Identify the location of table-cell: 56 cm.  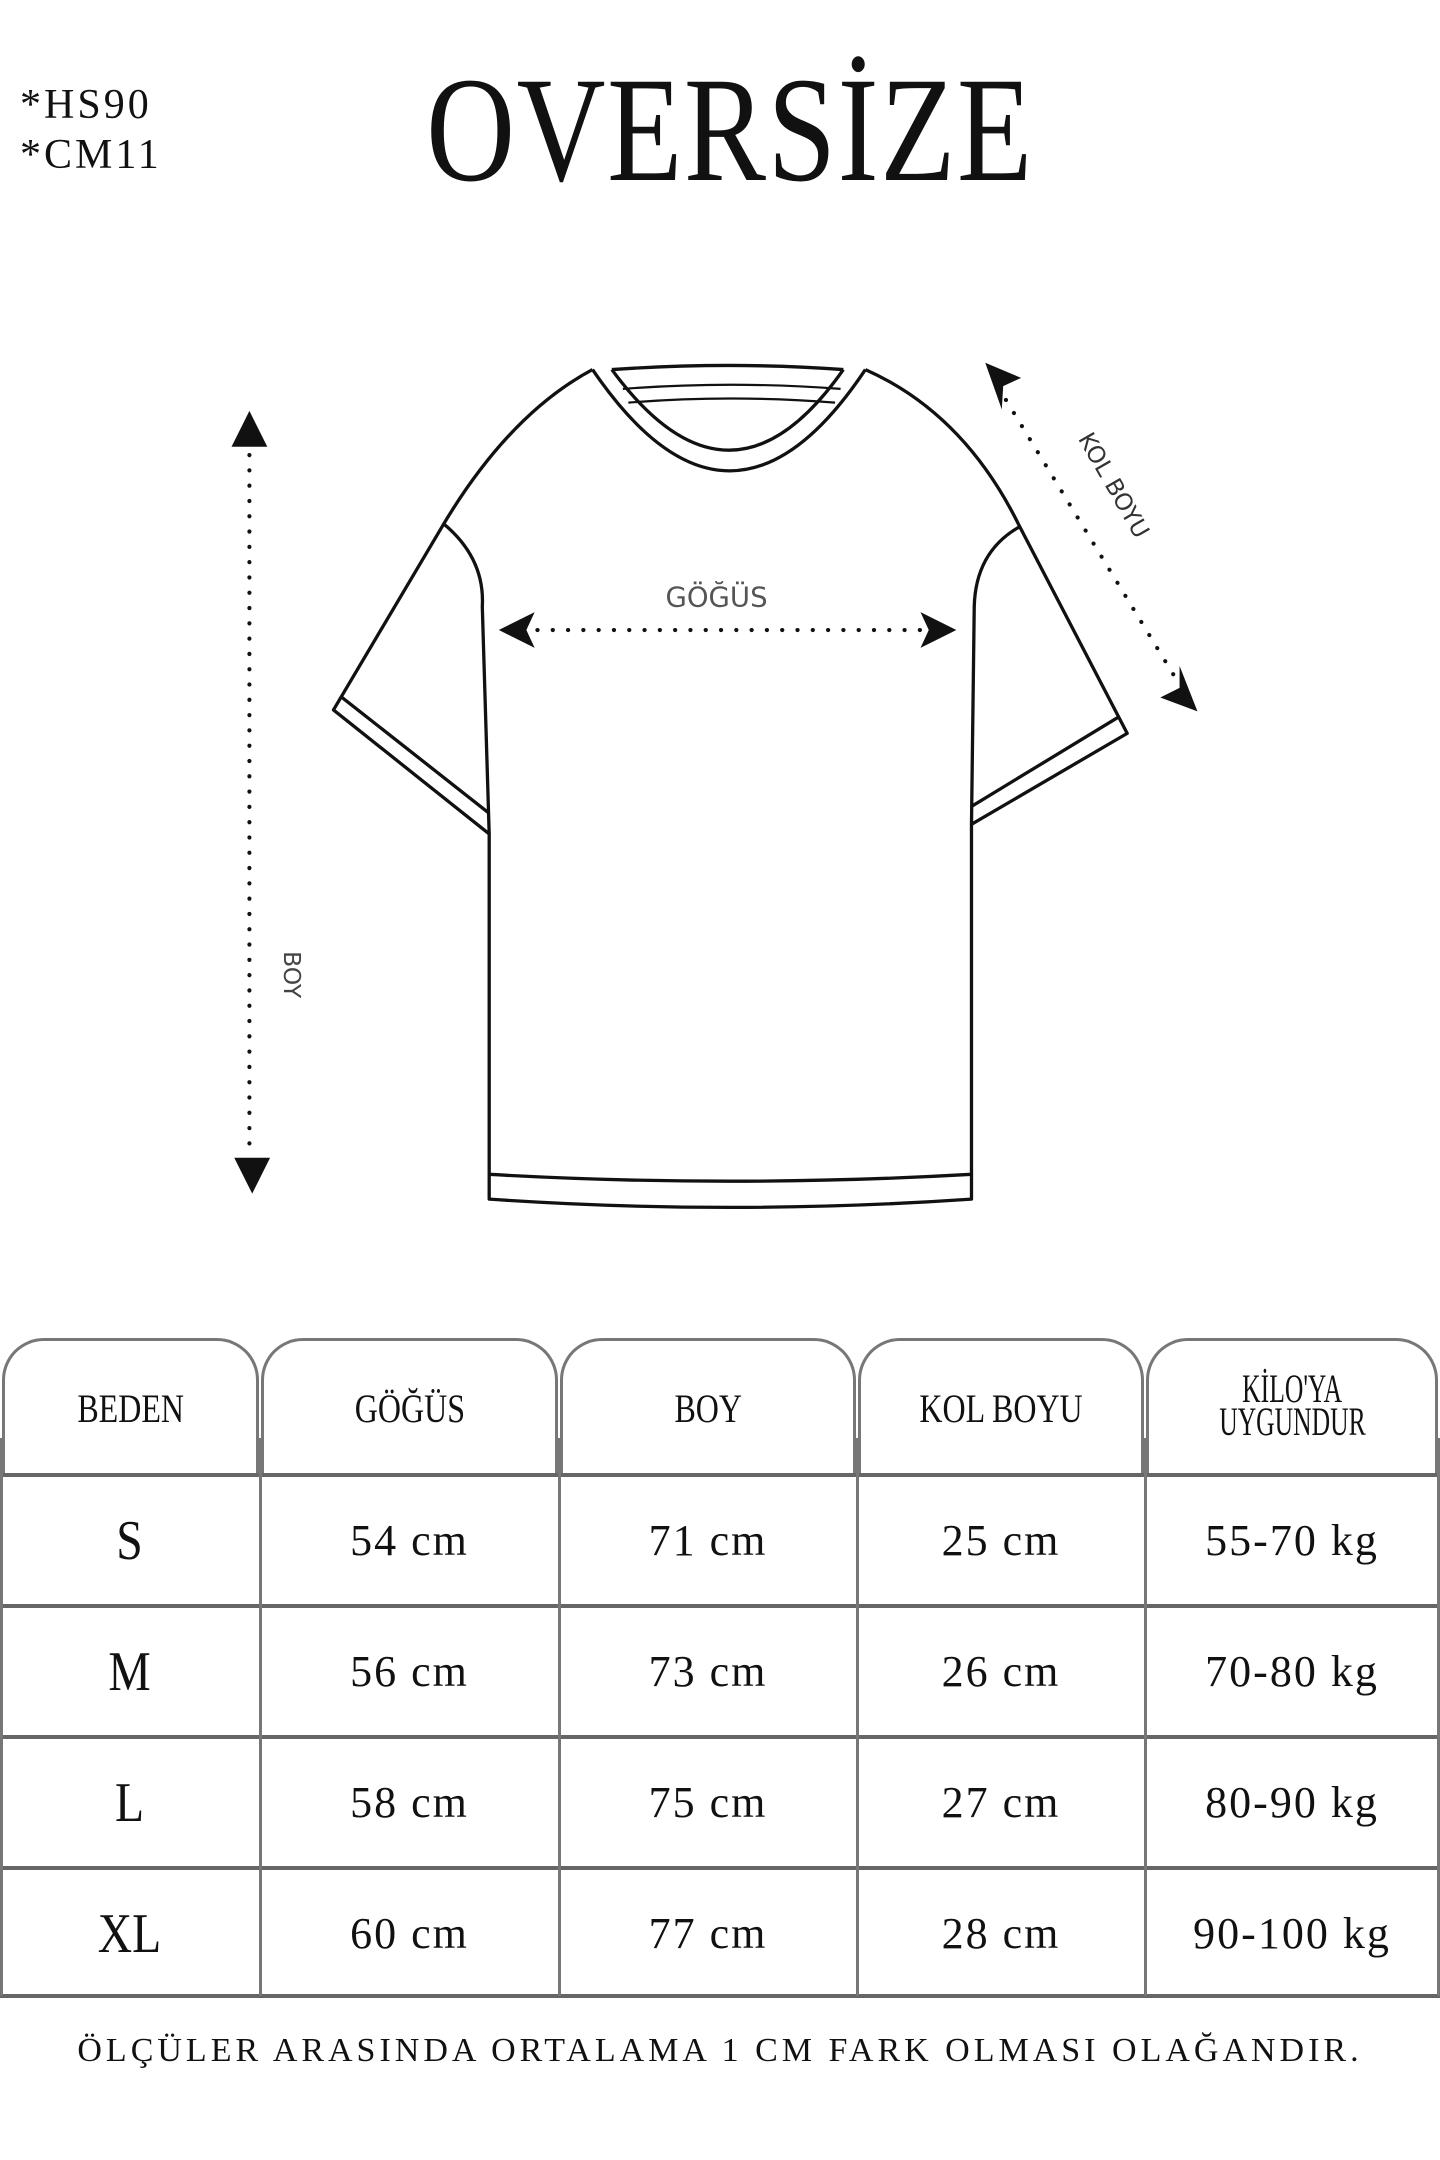
(409, 1671).